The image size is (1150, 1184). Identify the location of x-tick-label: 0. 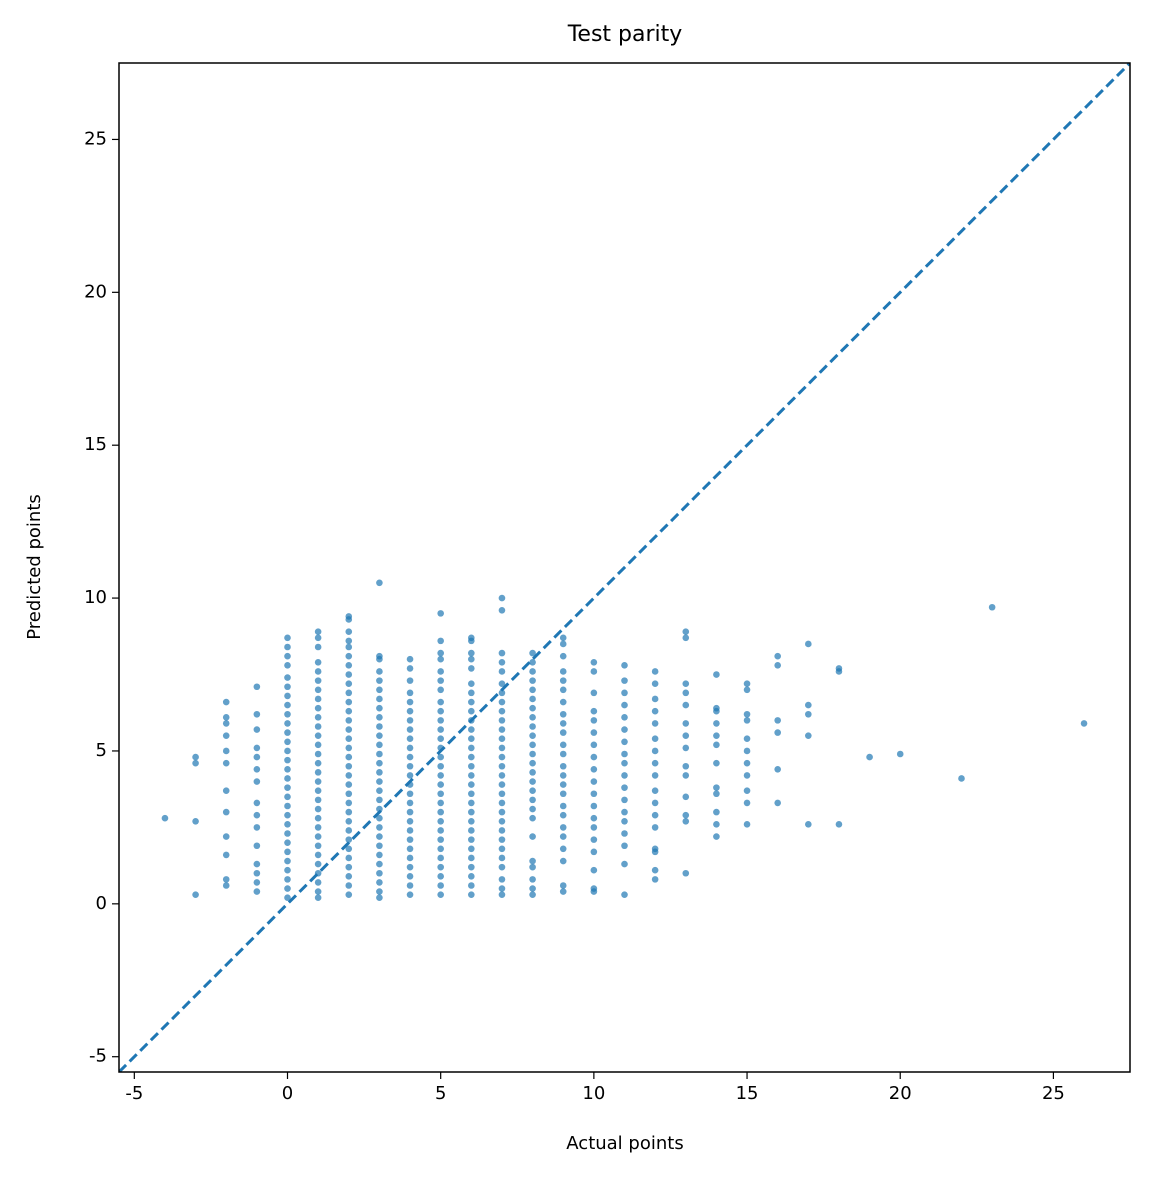
(287, 1093).